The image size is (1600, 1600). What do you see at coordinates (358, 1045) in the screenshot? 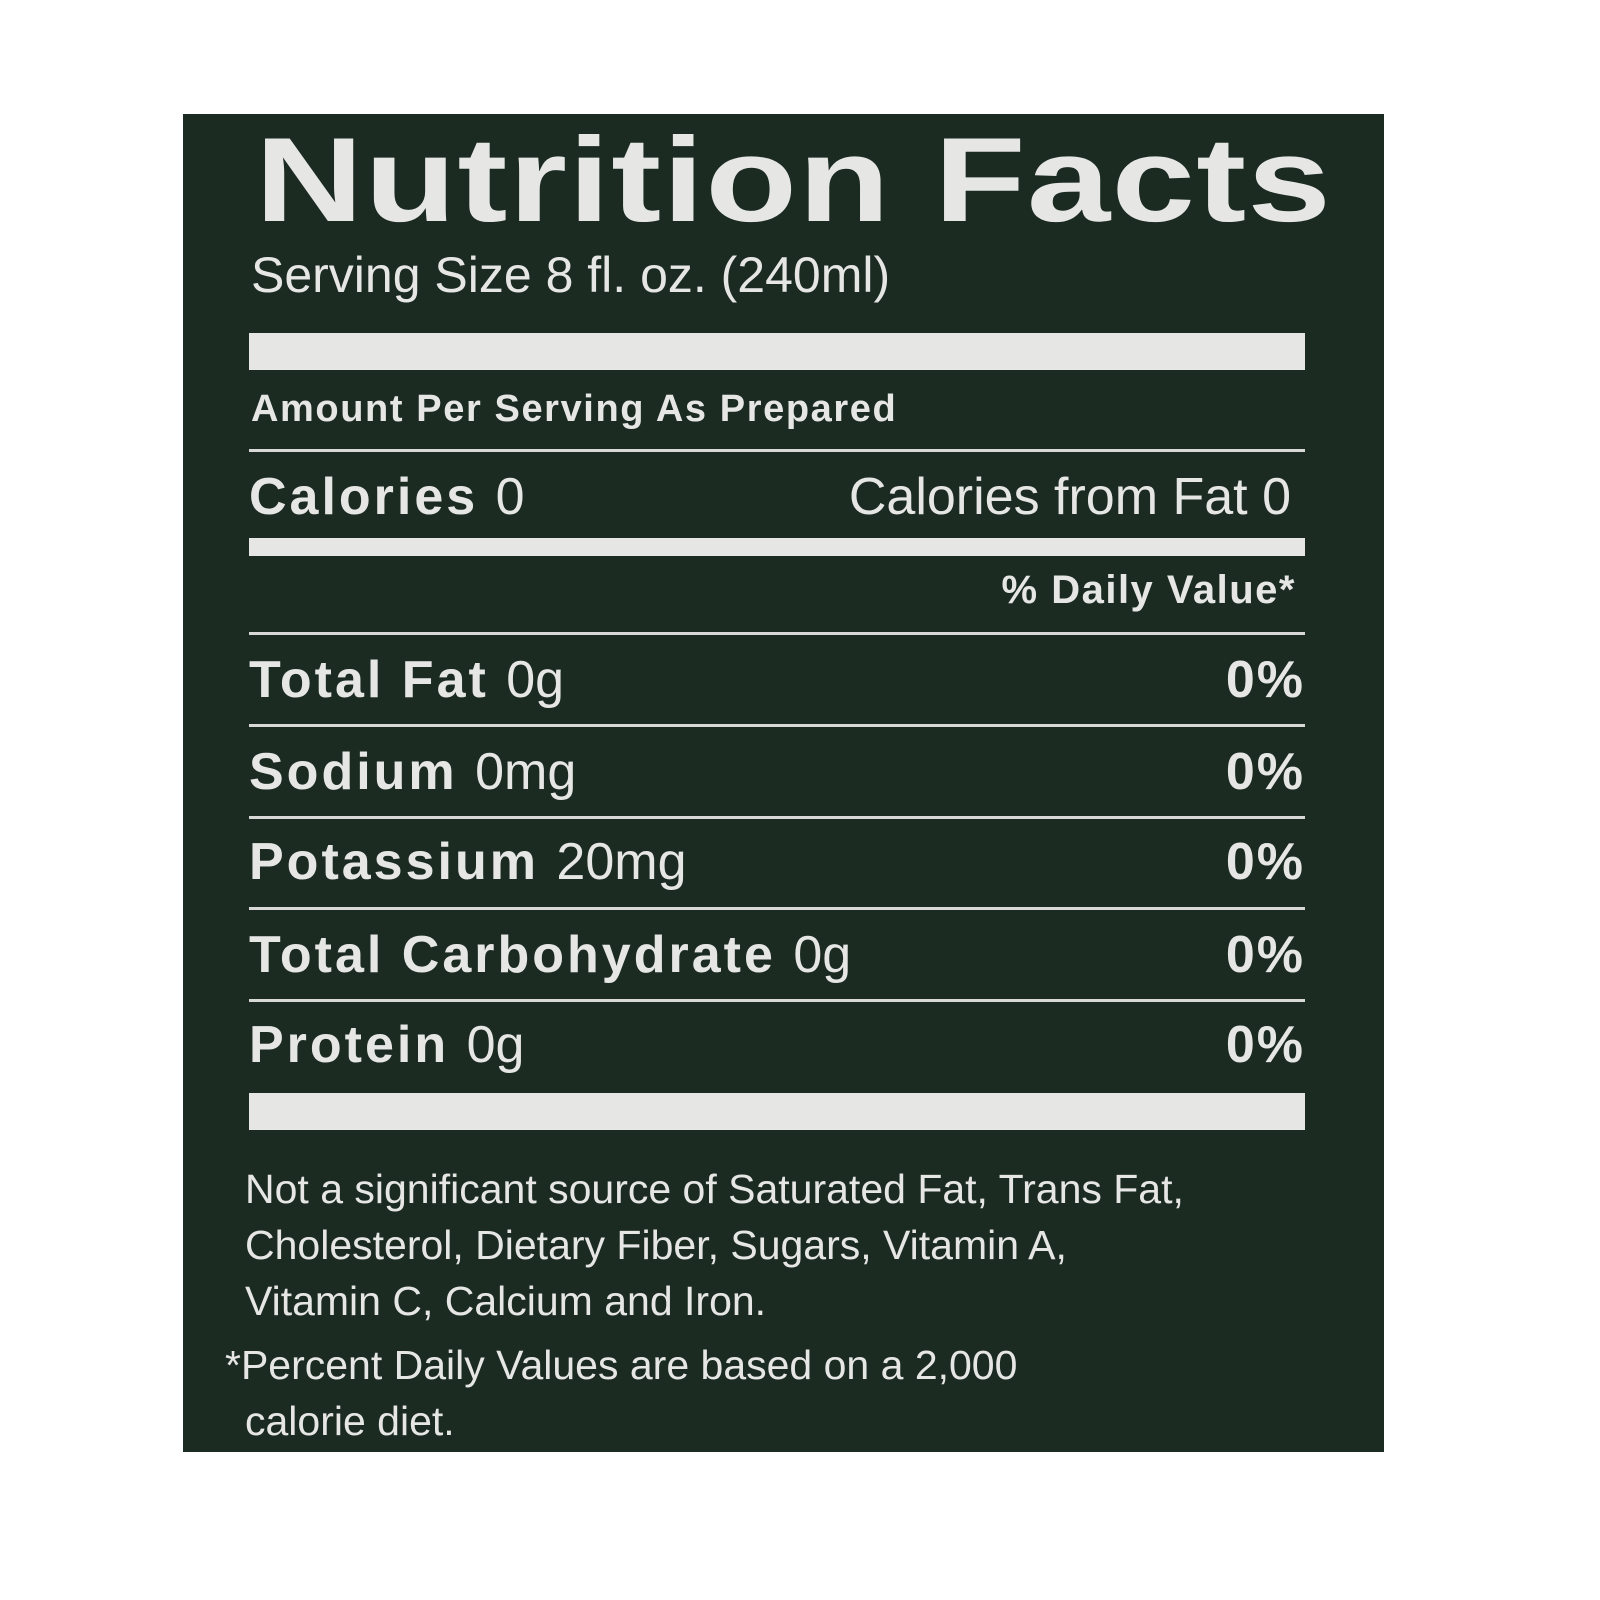
I see `nutrient-name: Protein` at bounding box center [358, 1045].